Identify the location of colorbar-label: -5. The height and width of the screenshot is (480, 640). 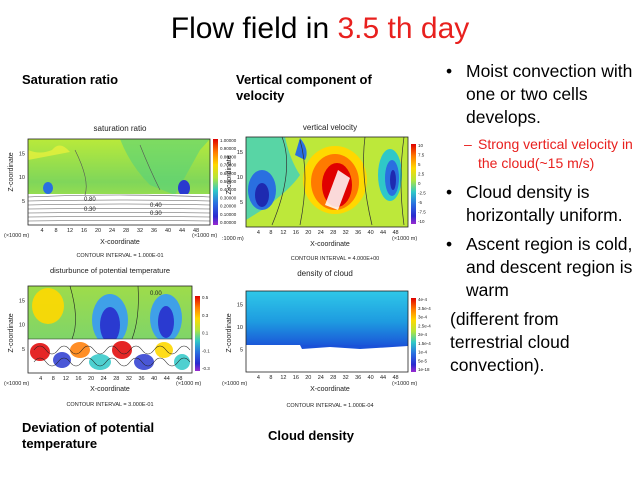
(420, 202).